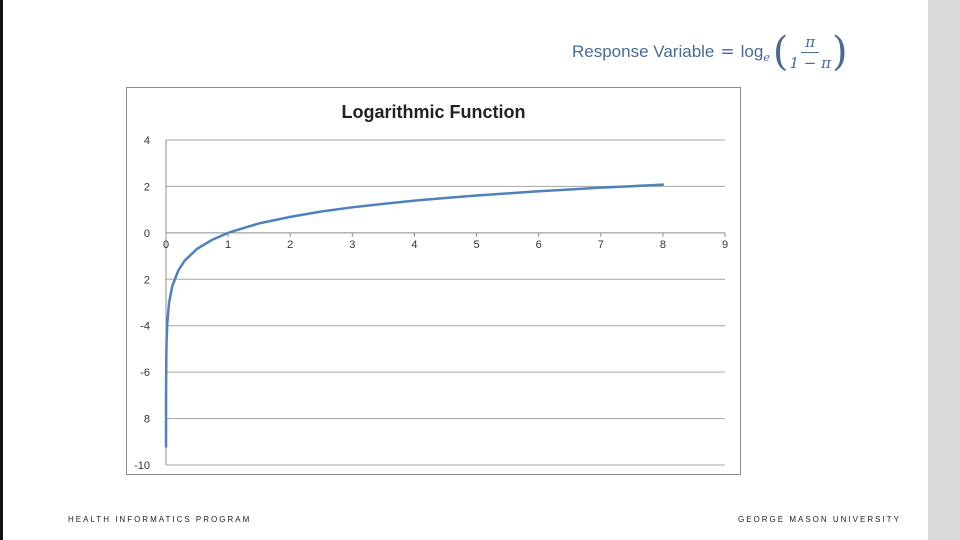  Describe the element at coordinates (819, 519) in the screenshot. I see `footer-university: GEORGE MASON UNIVERSITY` at that location.